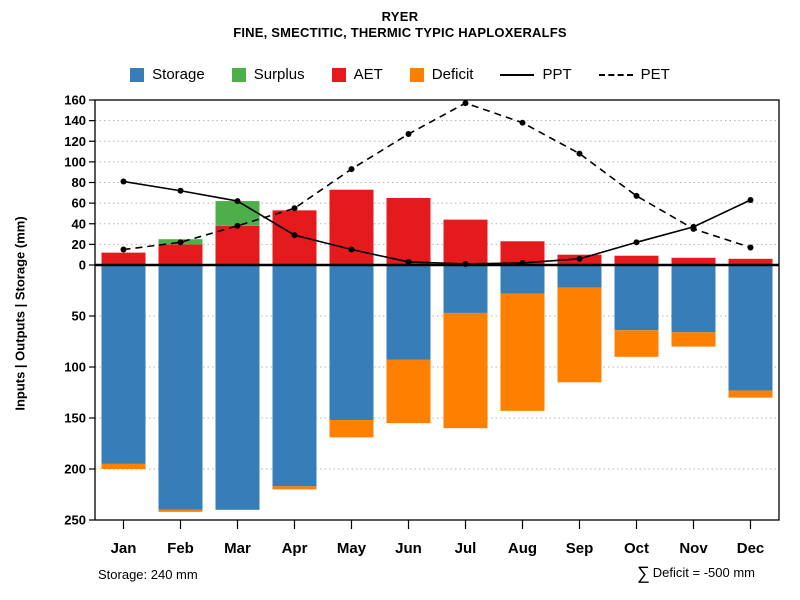  What do you see at coordinates (180, 242) in the screenshot?
I see `pet-point-feb` at bounding box center [180, 242].